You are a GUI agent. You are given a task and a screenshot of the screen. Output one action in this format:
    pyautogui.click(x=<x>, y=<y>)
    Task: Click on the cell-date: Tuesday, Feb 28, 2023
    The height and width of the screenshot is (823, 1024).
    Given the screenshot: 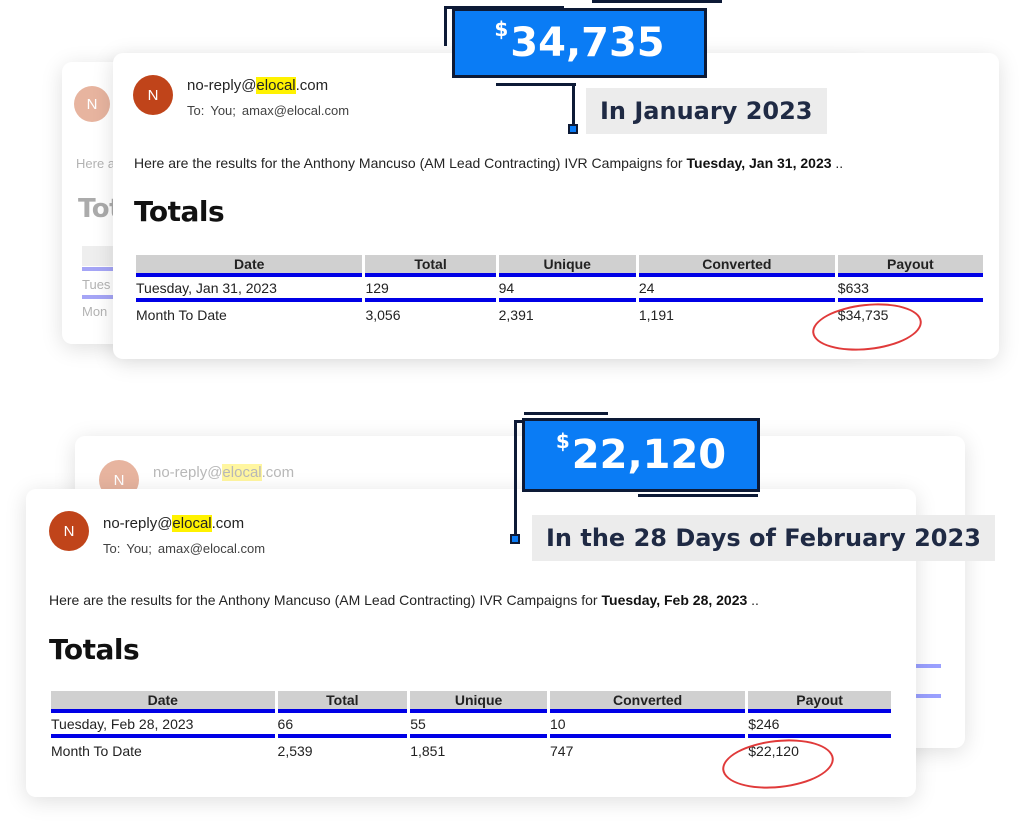 What is the action you would take?
    pyautogui.click(x=163, y=725)
    